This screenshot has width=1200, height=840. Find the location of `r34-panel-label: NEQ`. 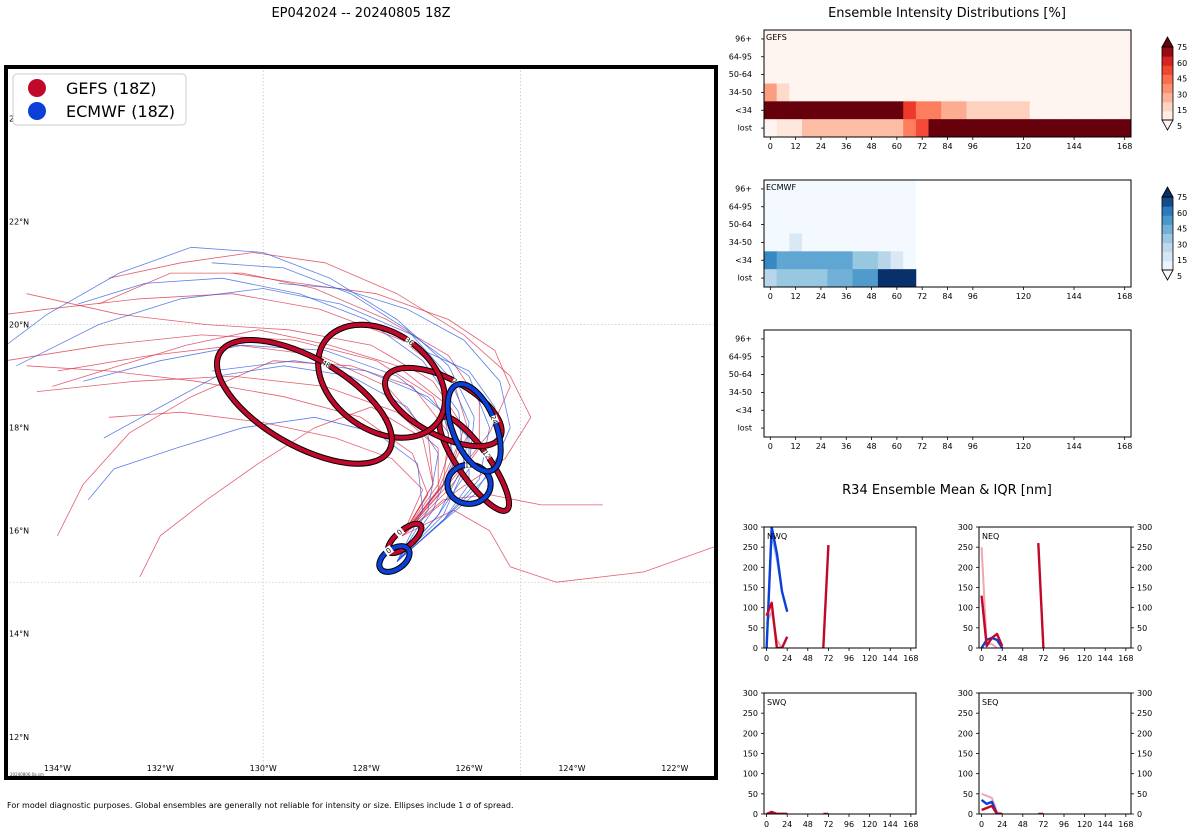

r34-panel-label: NEQ is located at coordinates (990, 536).